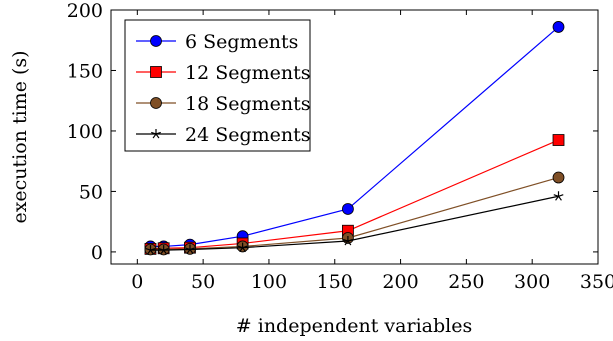 The height and width of the screenshot is (341, 613). I want to click on legend-label: 6 Segments, so click(241, 42).